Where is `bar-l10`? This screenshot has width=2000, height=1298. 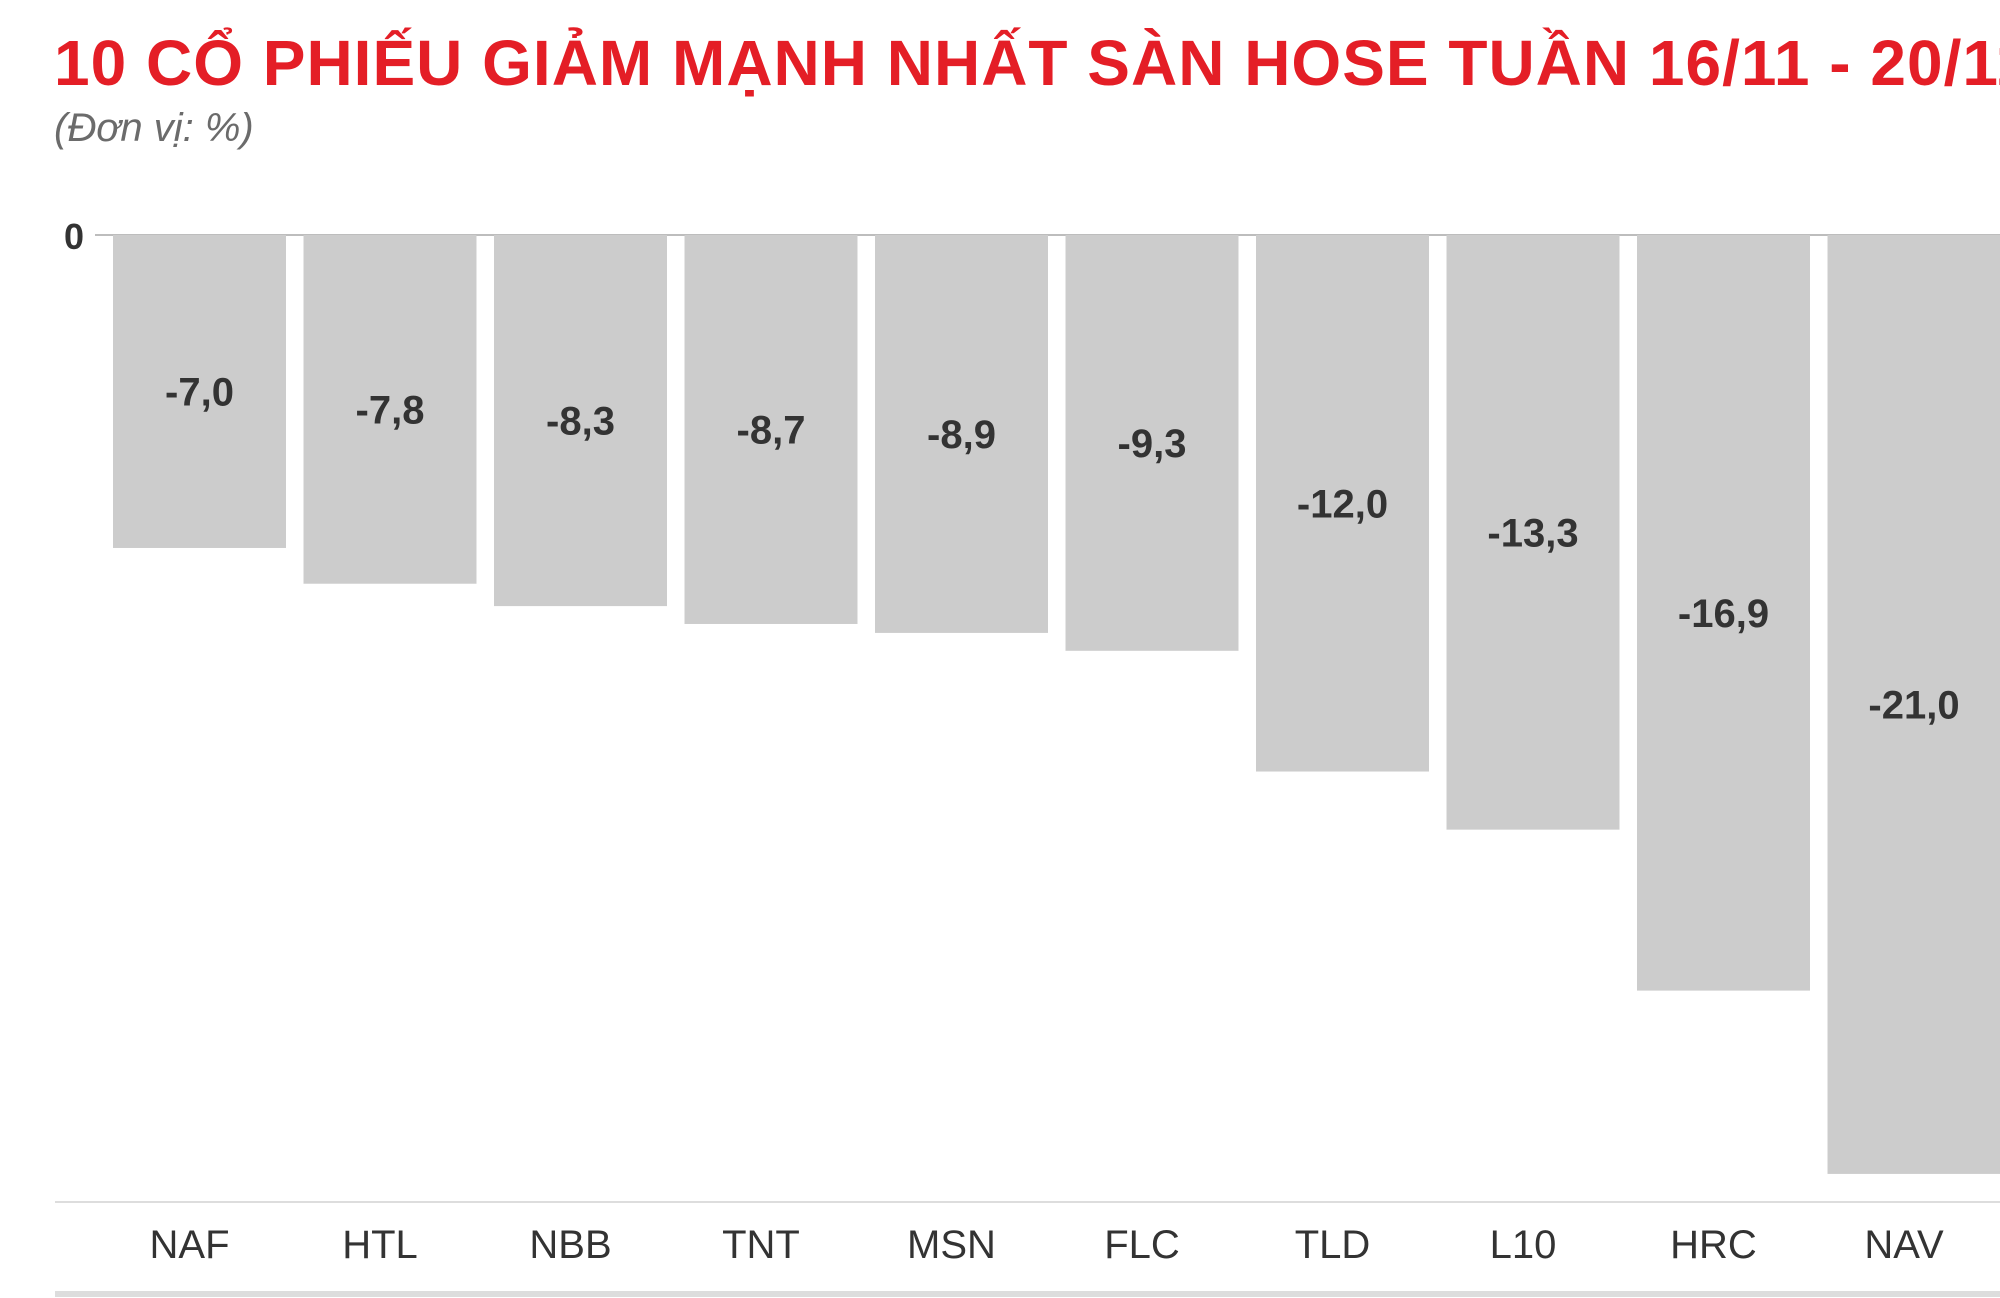 bar-l10 is located at coordinates (1533, 532).